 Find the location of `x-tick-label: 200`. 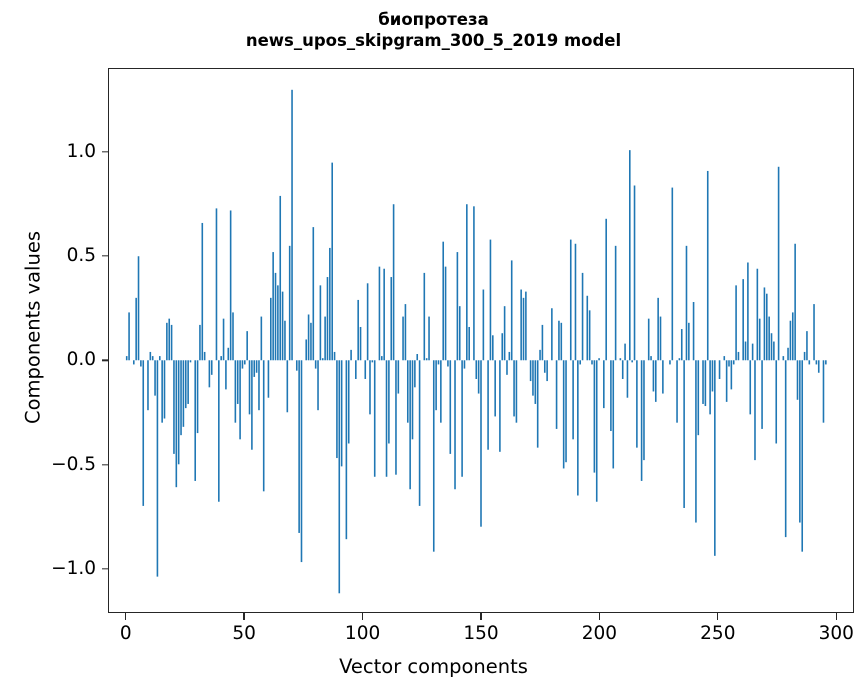

x-tick-label: 200 is located at coordinates (599, 633).